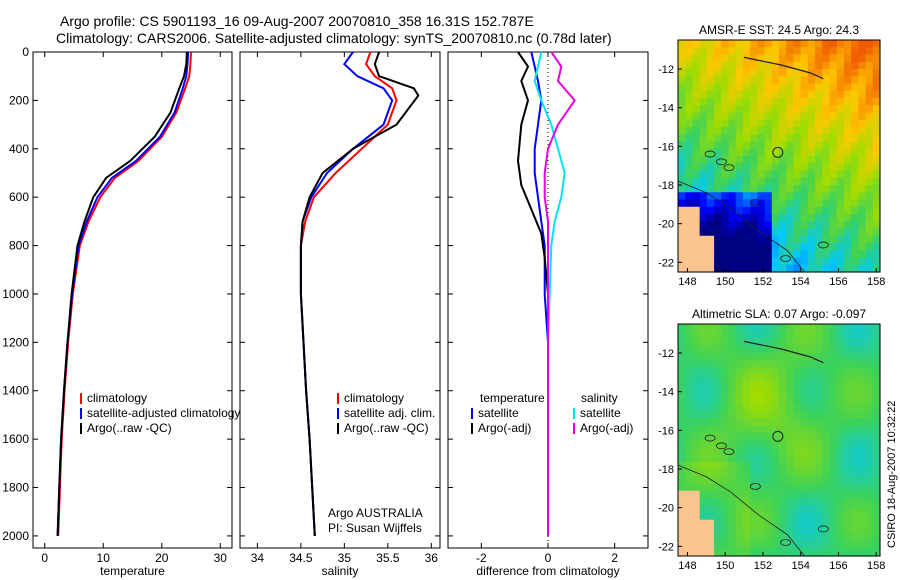 This screenshot has width=900, height=580. I want to click on sst-map-ytick-label: -18, so click(666, 186).